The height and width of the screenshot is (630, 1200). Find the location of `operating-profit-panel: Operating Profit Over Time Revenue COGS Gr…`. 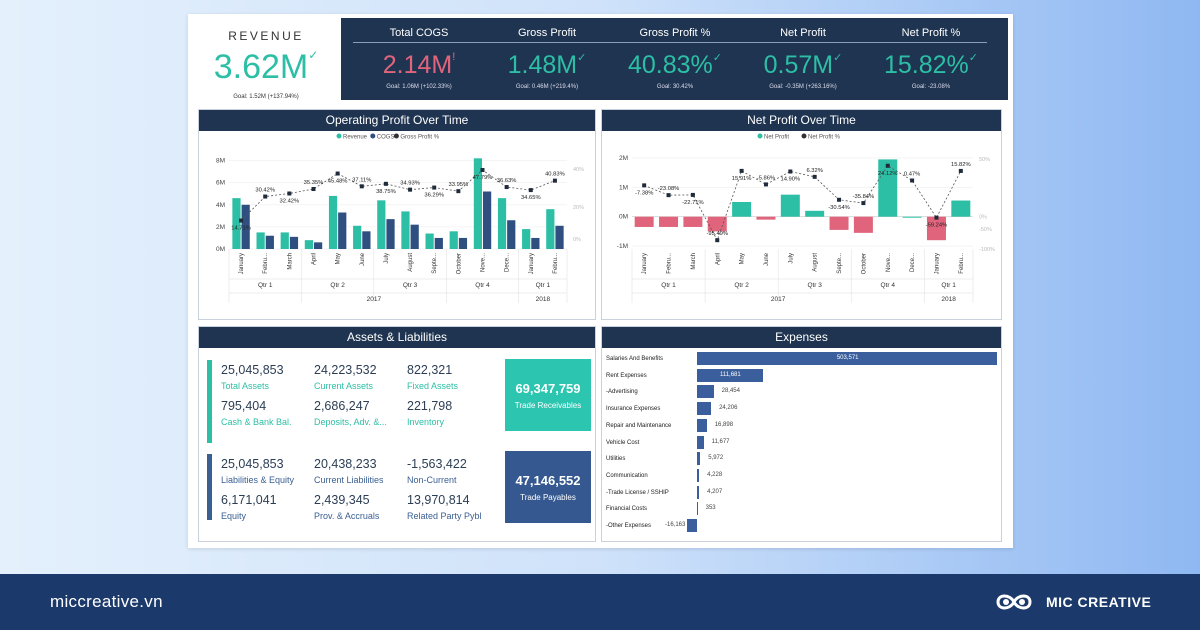

operating-profit-panel: Operating Profit Over Time Revenue COGS Gr… is located at coordinates (397, 214).